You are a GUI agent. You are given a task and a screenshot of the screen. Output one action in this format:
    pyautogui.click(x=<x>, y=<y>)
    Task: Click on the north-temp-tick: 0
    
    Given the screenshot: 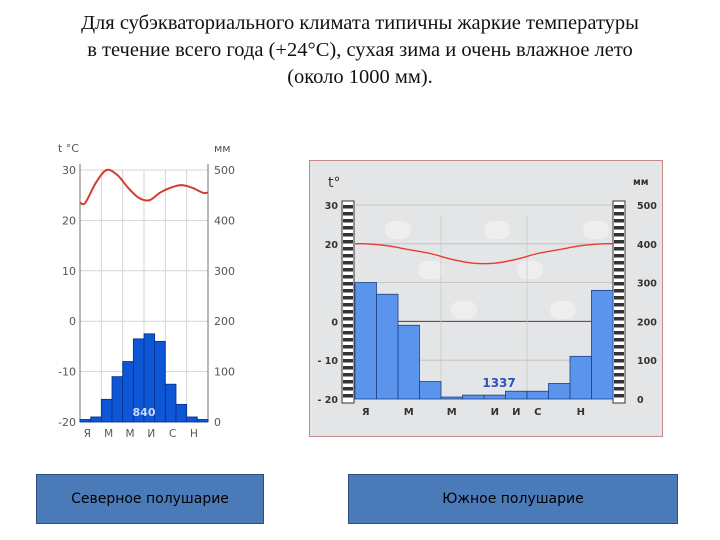 What is the action you would take?
    pyautogui.click(x=72, y=321)
    